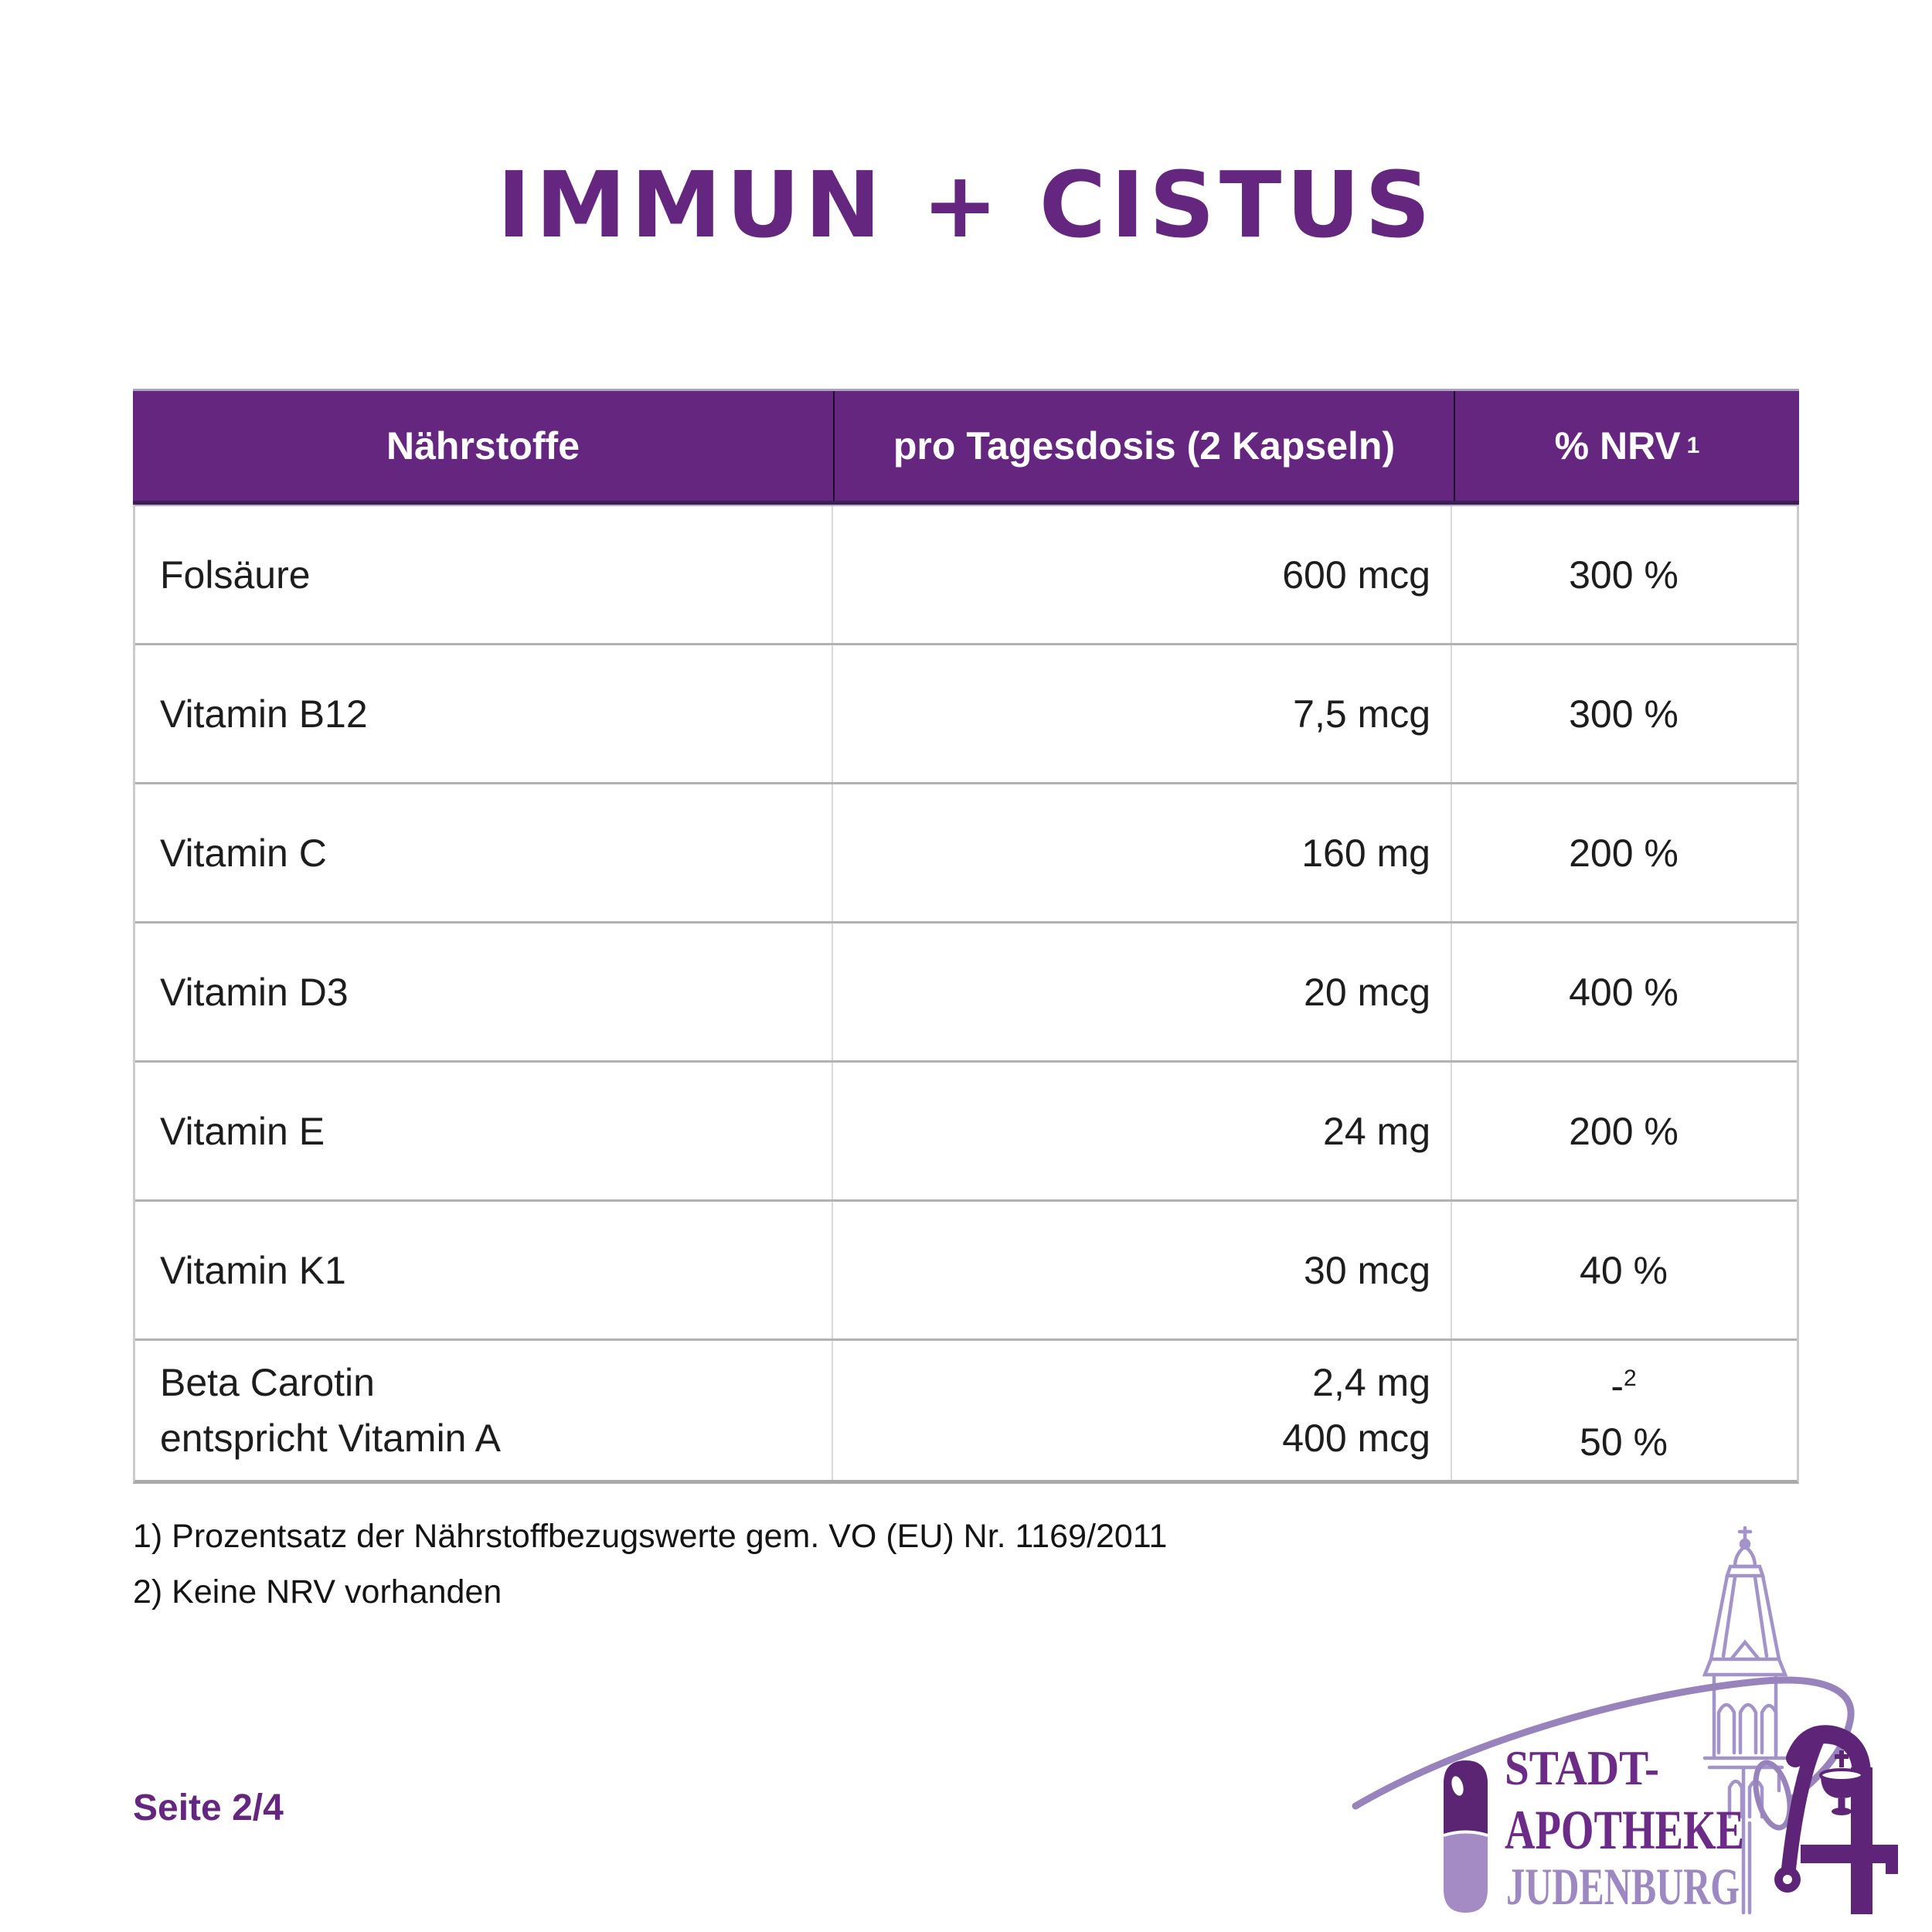 This screenshot has width=1932, height=1932. Describe the element at coordinates (1623, 1886) in the screenshot. I see `logo-line-judenburg: JUDENBURG` at that location.